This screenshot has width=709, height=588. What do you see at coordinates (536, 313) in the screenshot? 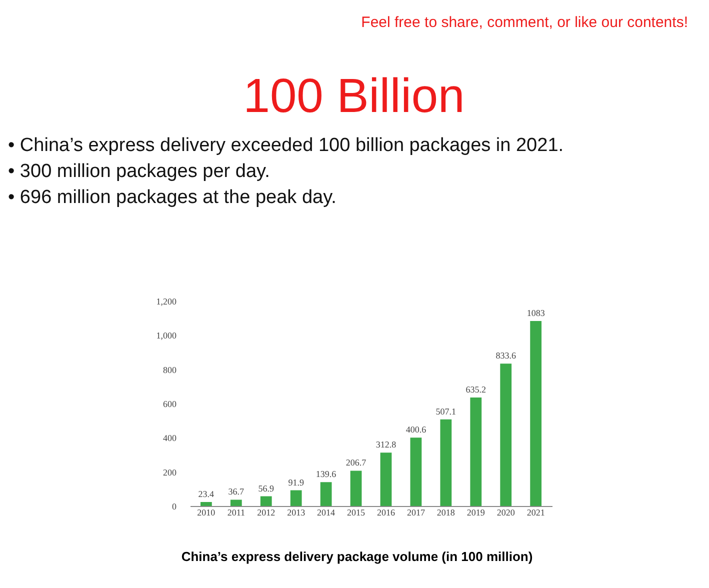
I see `data-label: 1083` at bounding box center [536, 313].